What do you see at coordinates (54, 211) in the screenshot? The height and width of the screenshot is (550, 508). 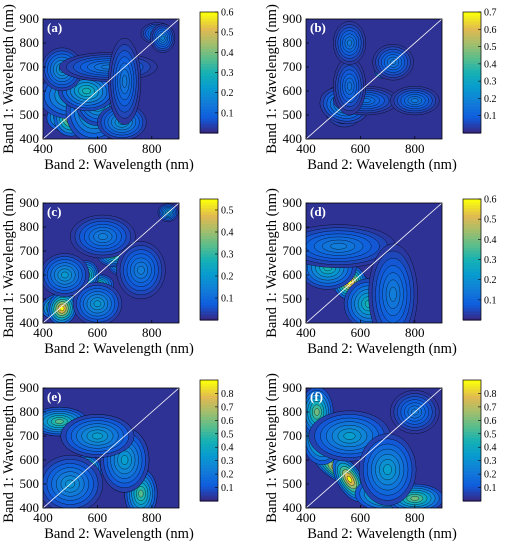 I see `panel-label: (c)` at bounding box center [54, 211].